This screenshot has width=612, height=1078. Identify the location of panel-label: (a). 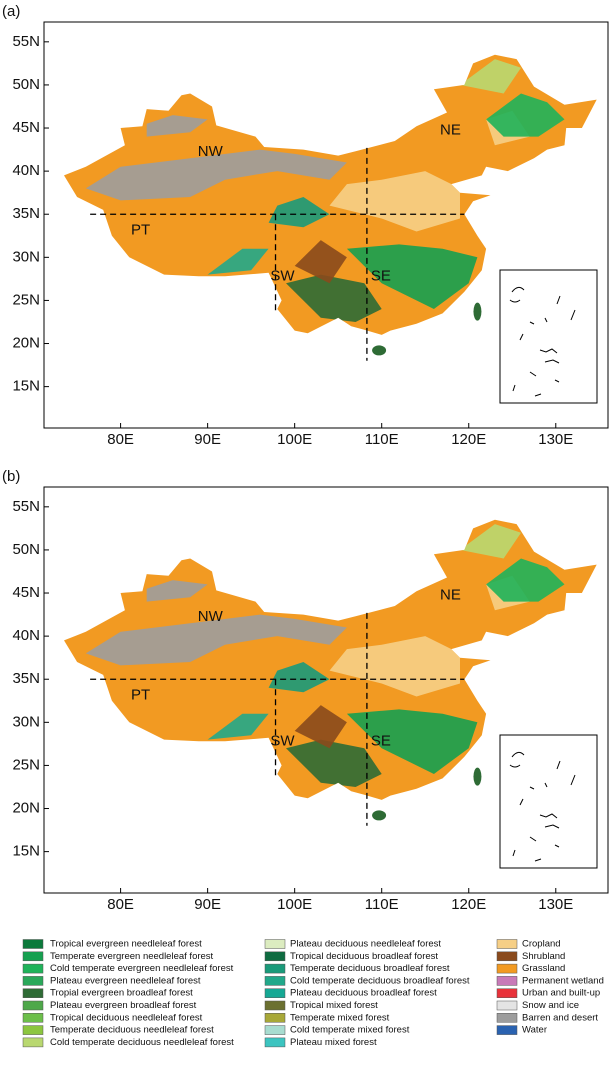
(11, 11).